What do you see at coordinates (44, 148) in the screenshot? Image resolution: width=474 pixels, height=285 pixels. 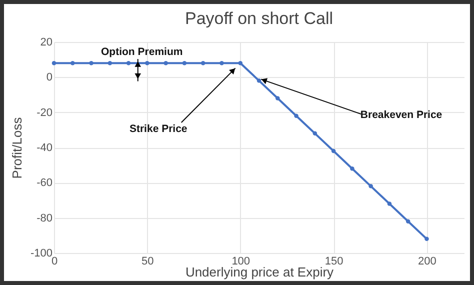 I see `y-tick-label: -40` at bounding box center [44, 148].